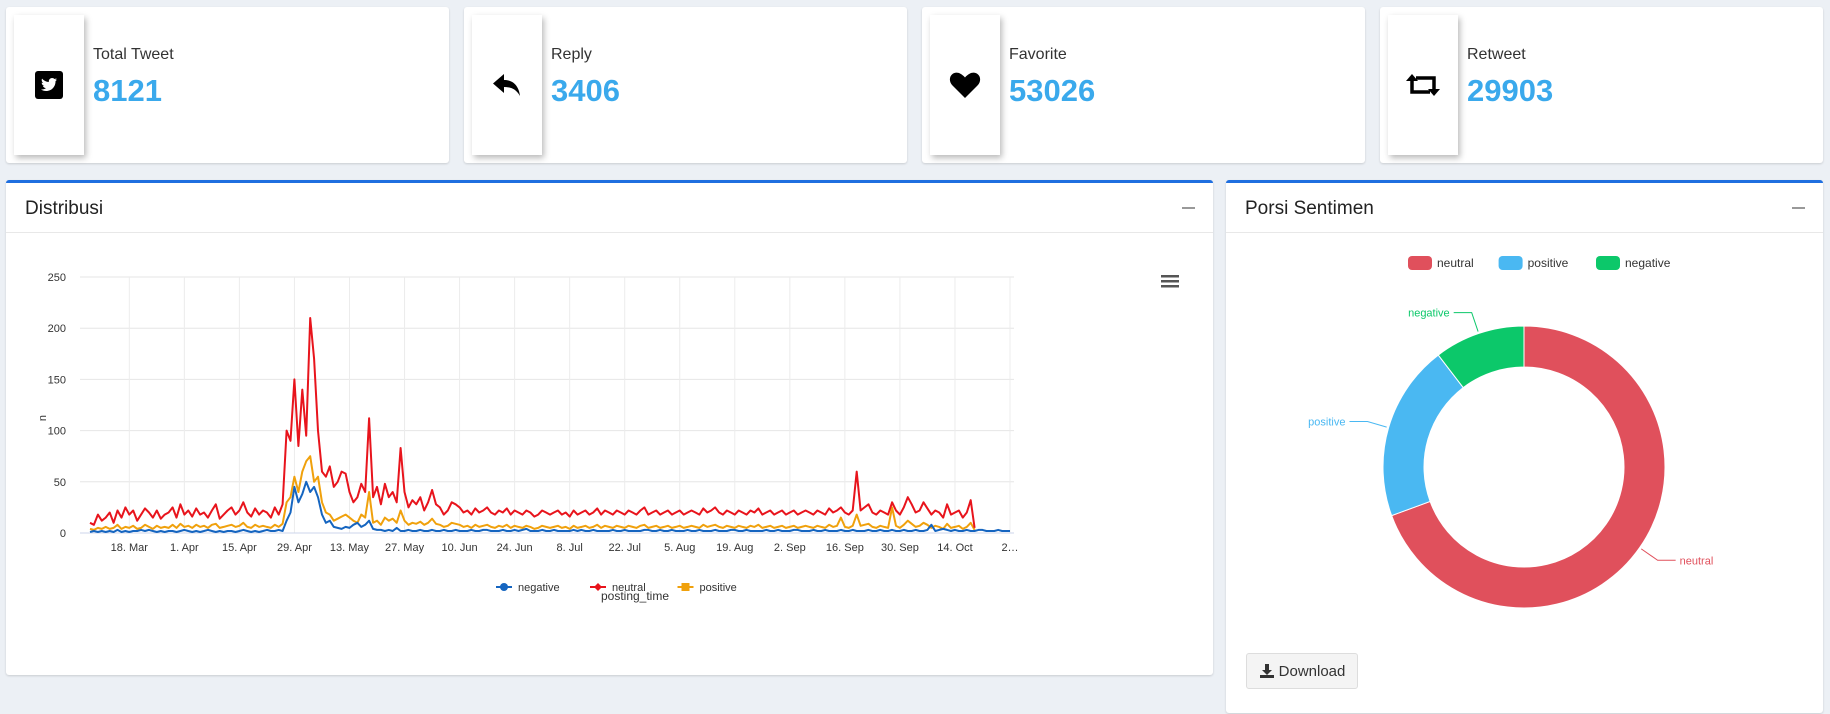  Describe the element at coordinates (570, 548) in the screenshot. I see `x-tick-label: 8. Jul` at that location.